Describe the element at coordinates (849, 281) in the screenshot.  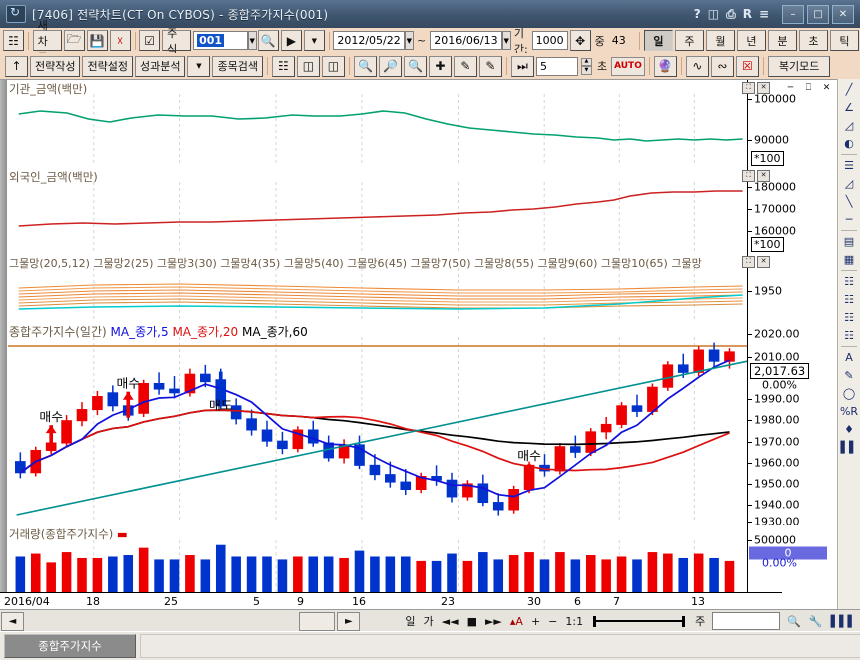
I see `fib-icon: ☷` at that location.